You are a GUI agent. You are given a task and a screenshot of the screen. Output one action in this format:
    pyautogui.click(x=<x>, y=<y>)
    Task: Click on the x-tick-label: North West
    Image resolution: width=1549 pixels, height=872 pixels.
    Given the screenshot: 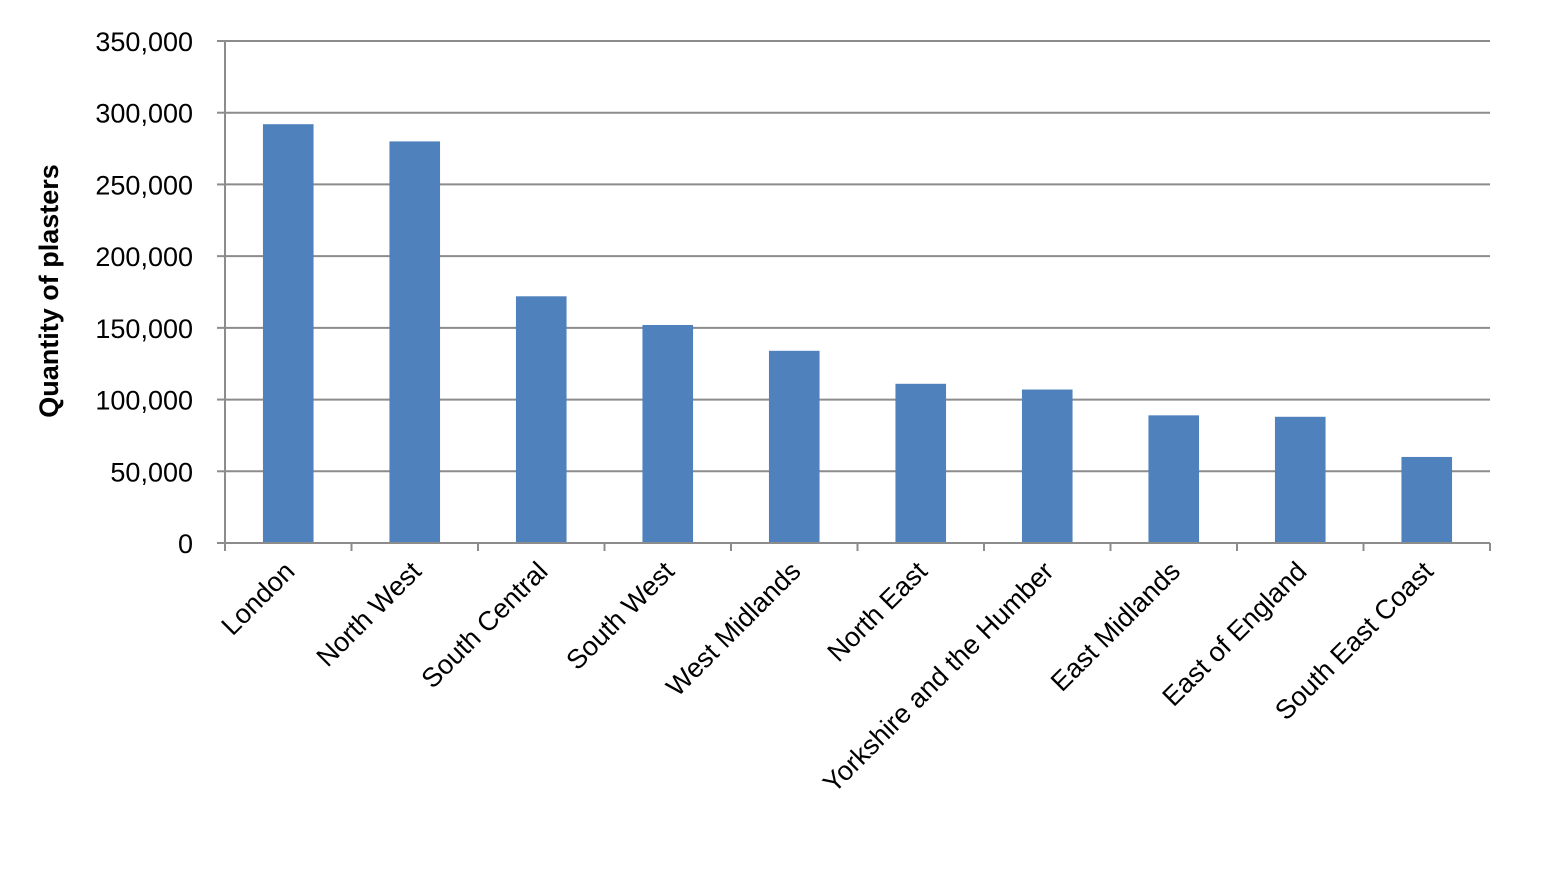 What is the action you would take?
    pyautogui.click(x=369, y=614)
    